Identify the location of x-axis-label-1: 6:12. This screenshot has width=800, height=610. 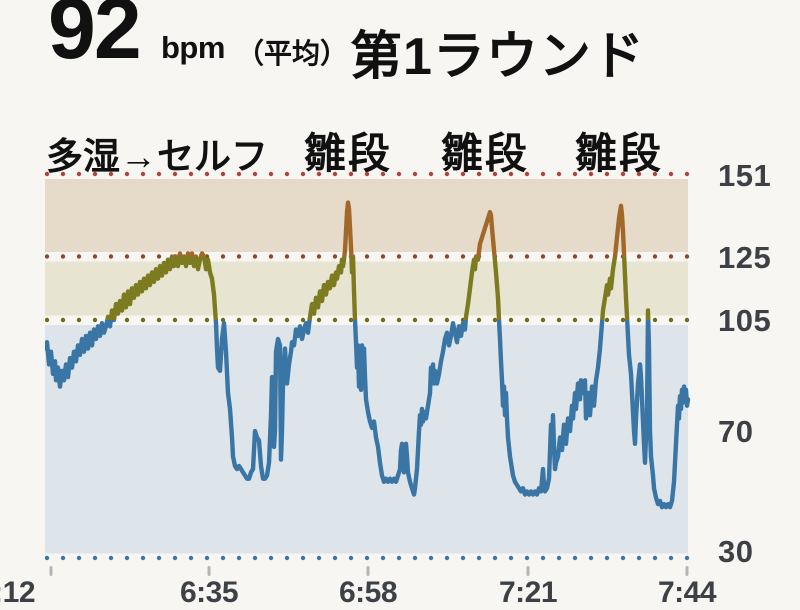
(18, 592).